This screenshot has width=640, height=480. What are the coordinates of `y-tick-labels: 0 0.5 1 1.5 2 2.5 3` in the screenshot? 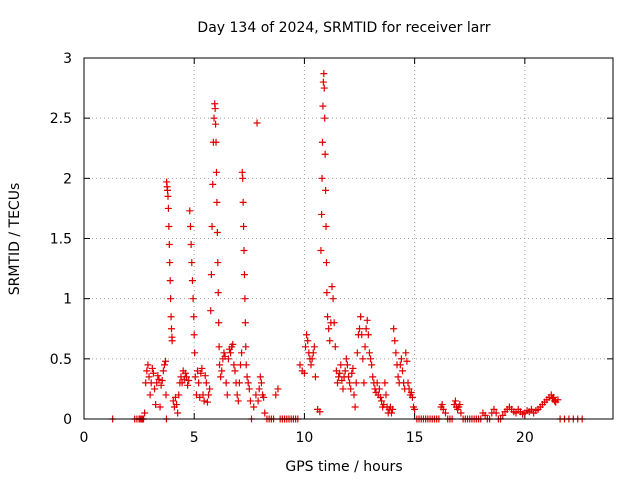 It's located at (61, 239).